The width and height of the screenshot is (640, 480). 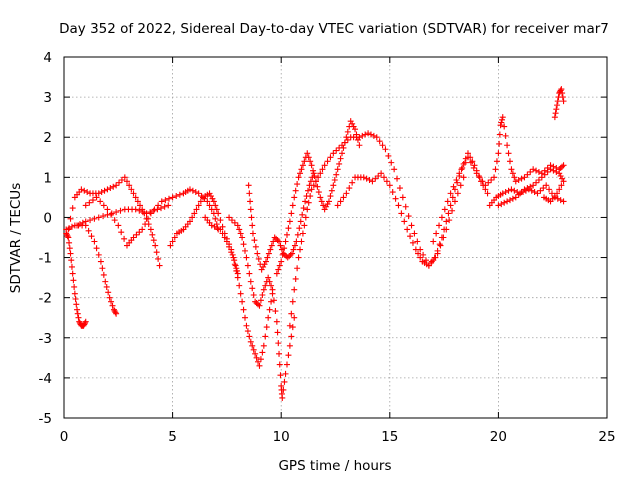 I want to click on satellite-track-o, so click(x=531, y=187).